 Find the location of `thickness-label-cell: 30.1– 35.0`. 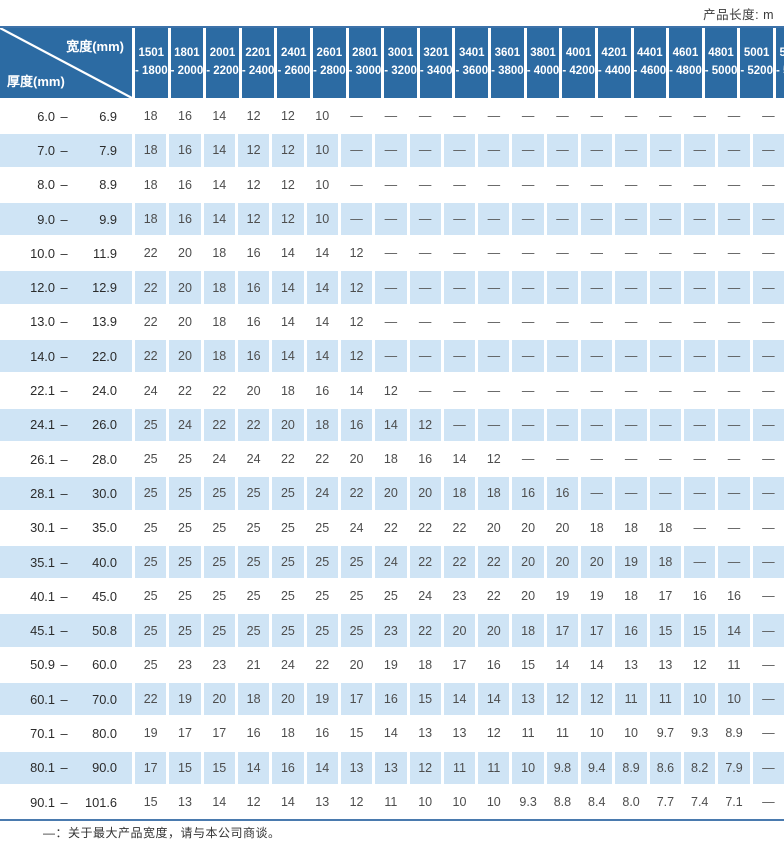

thickness-label-cell: 30.1– 35.0 is located at coordinates (66, 528).